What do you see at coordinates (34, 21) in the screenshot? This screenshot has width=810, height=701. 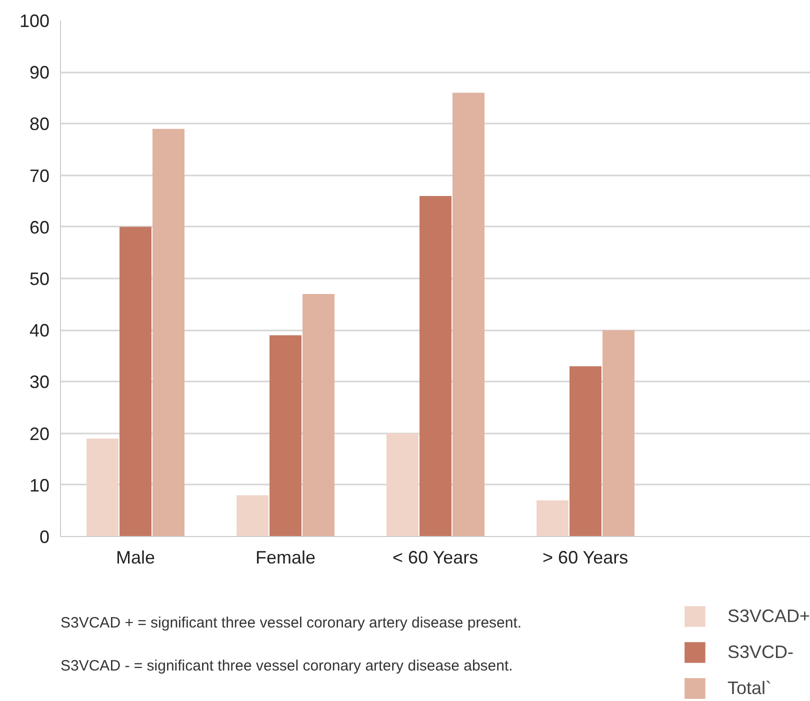 I see `y-tick-label: 100` at bounding box center [34, 21].